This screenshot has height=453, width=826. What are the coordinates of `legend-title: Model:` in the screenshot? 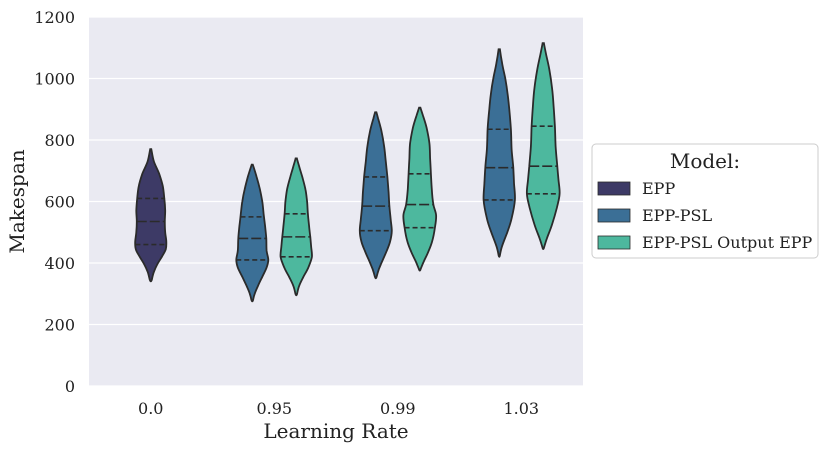 It's located at (705, 161).